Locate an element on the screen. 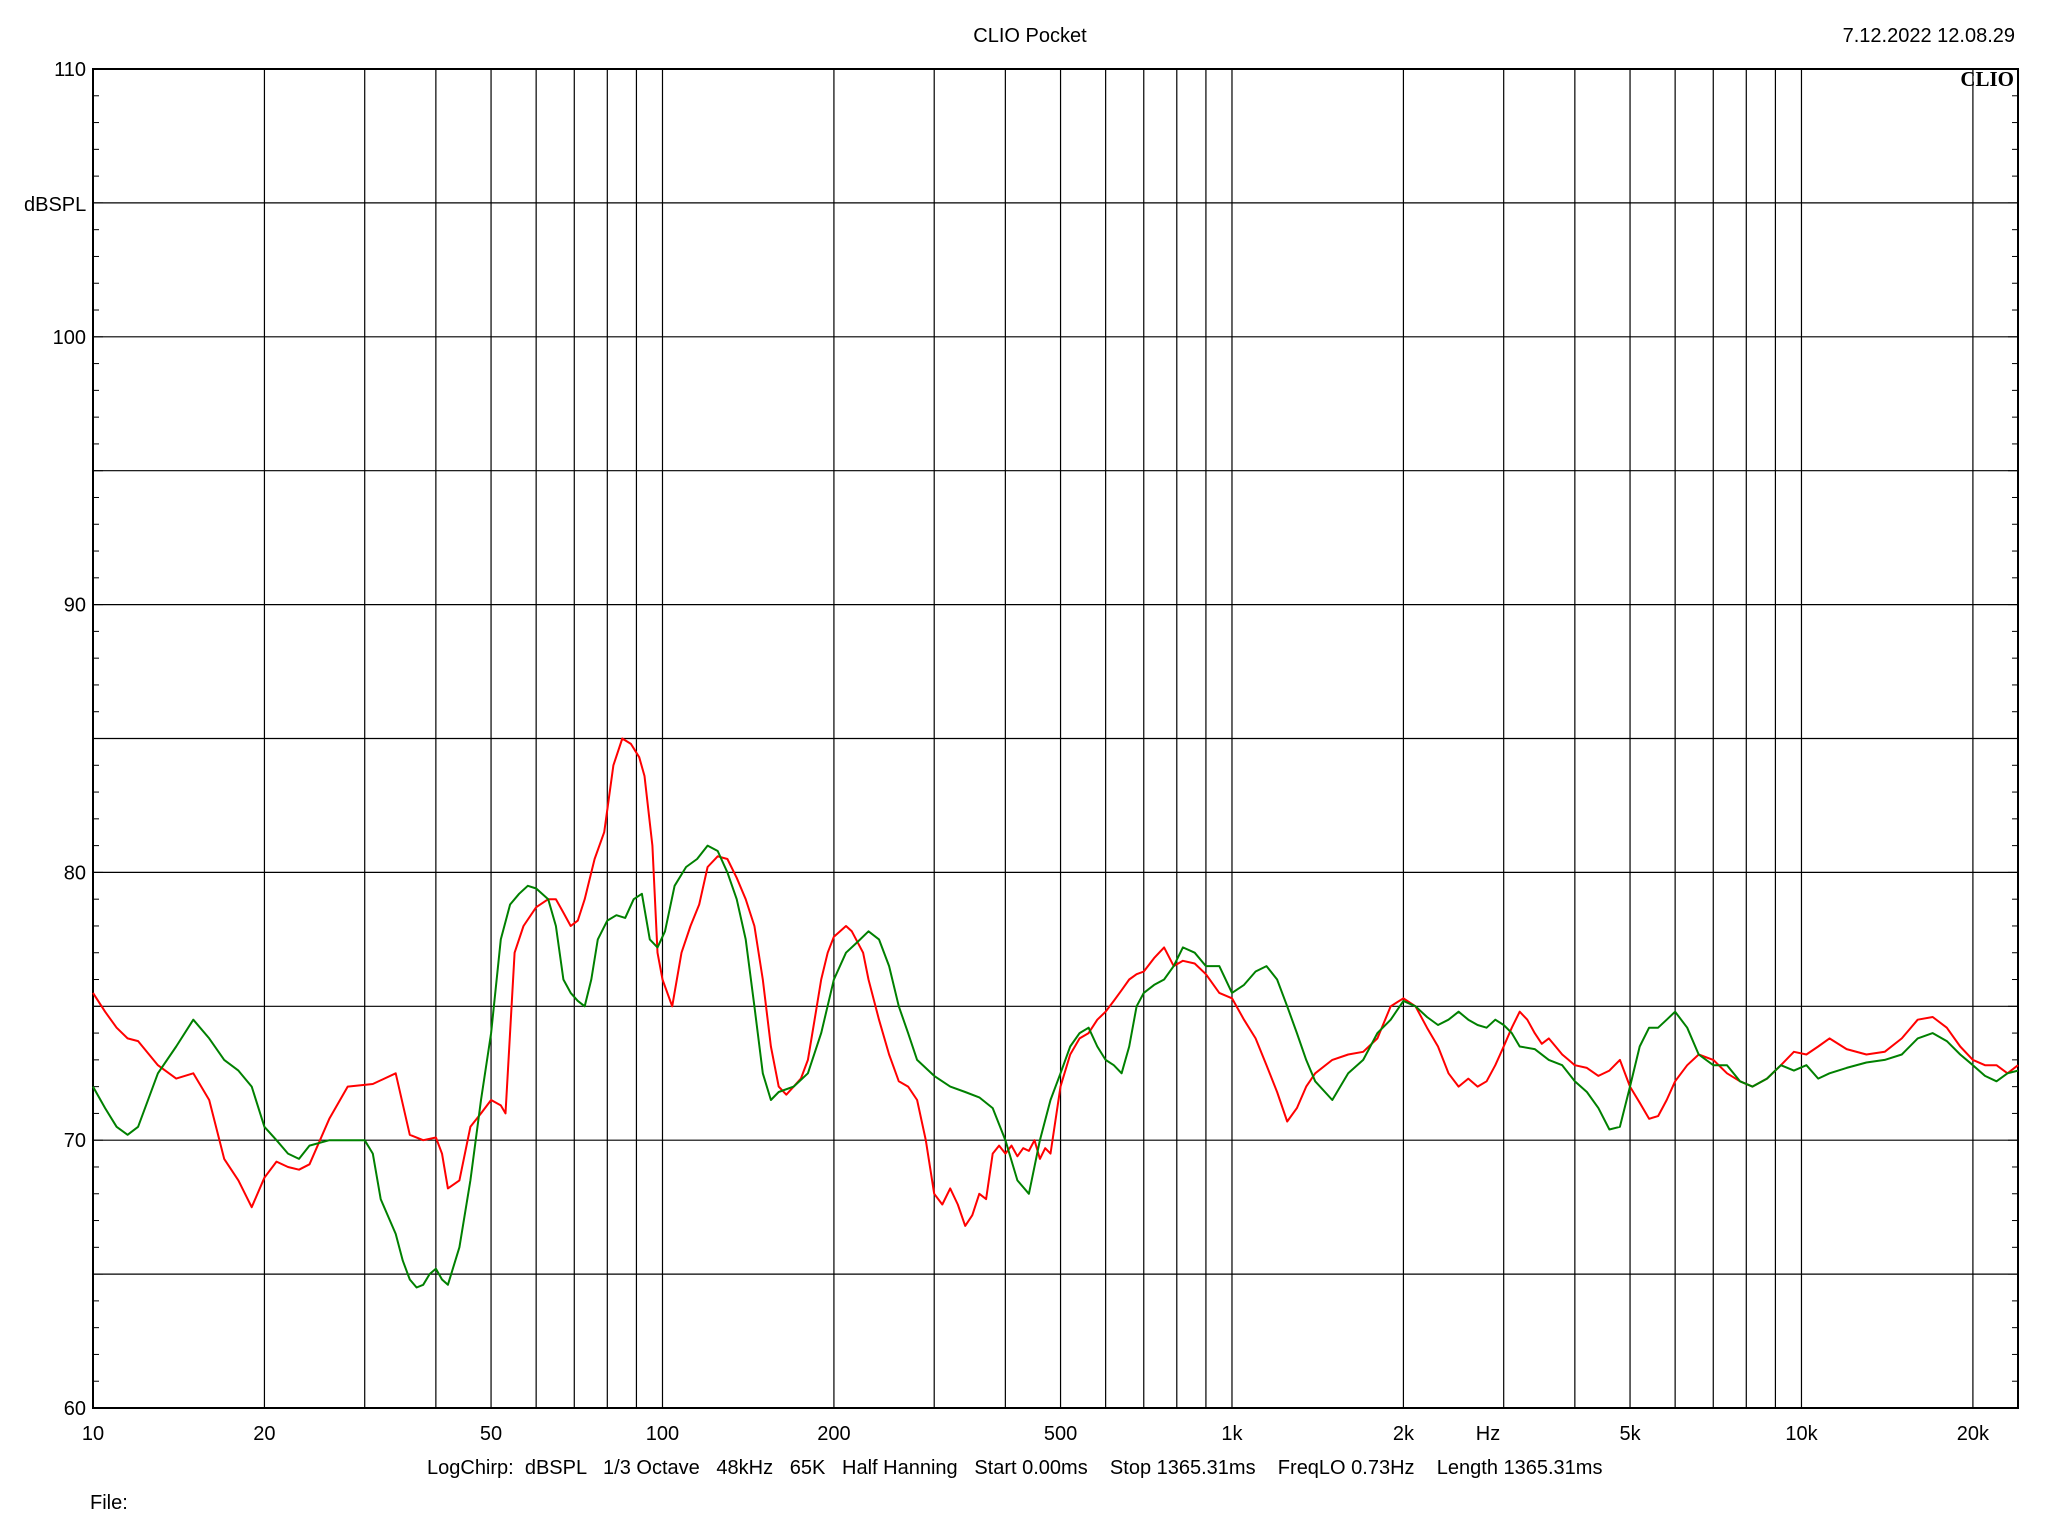 This screenshot has height=1536, width=2048. y-tick-label: 80 is located at coordinates (75, 873).